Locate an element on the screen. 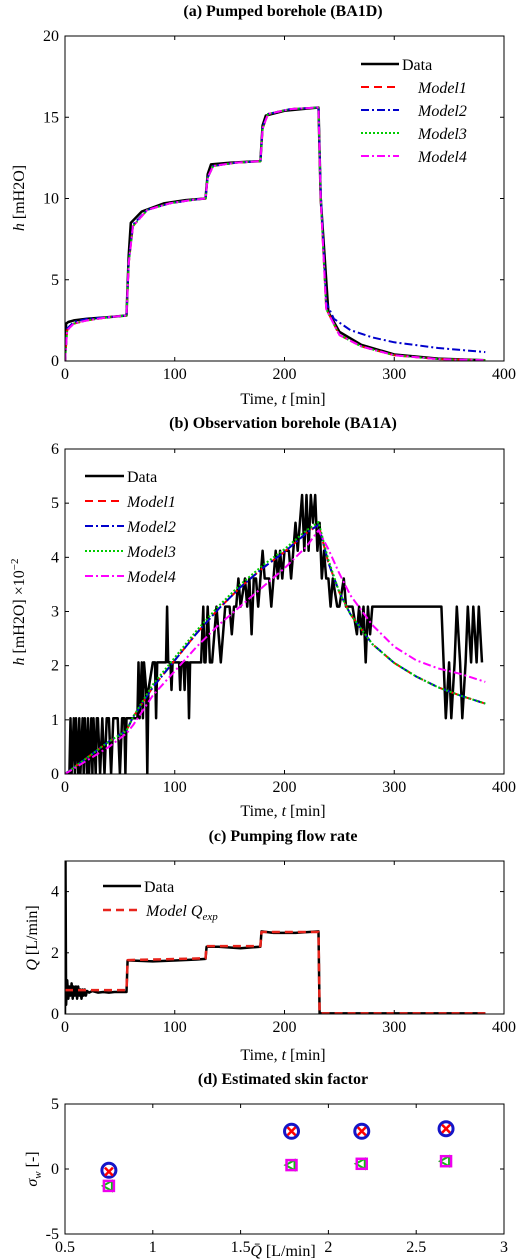  panel-a-title: (a) Pumped borehole (BA1D) is located at coordinates (282, 11).